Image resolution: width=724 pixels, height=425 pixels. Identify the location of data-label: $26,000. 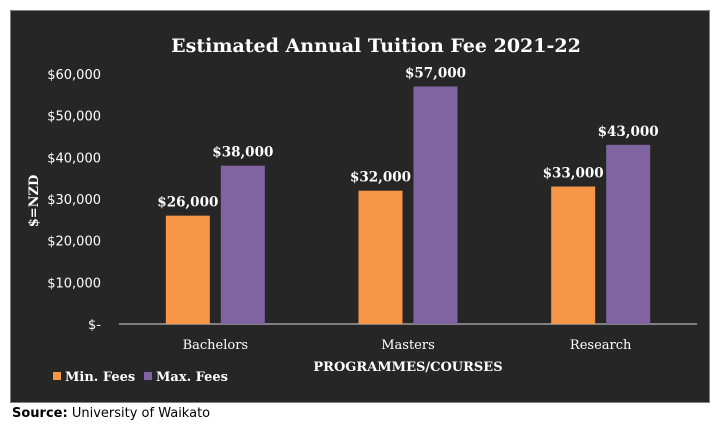
(187, 203).